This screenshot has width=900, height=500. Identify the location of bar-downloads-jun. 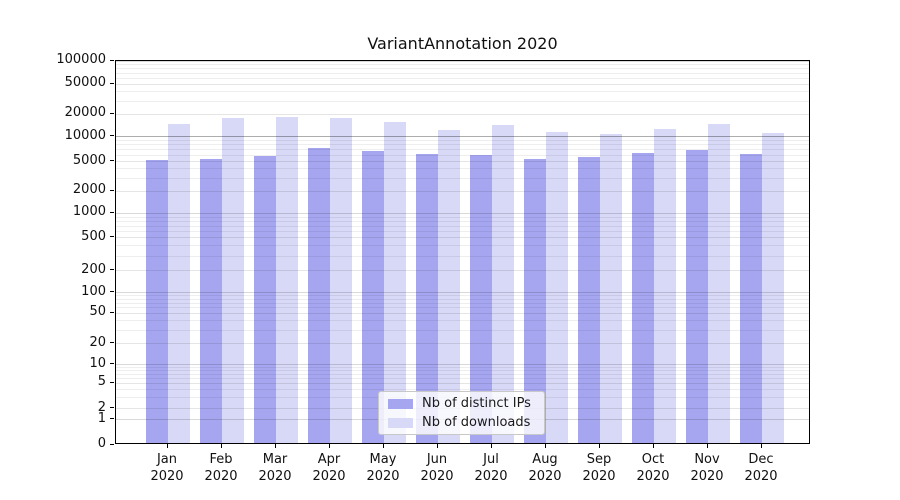
(449, 286).